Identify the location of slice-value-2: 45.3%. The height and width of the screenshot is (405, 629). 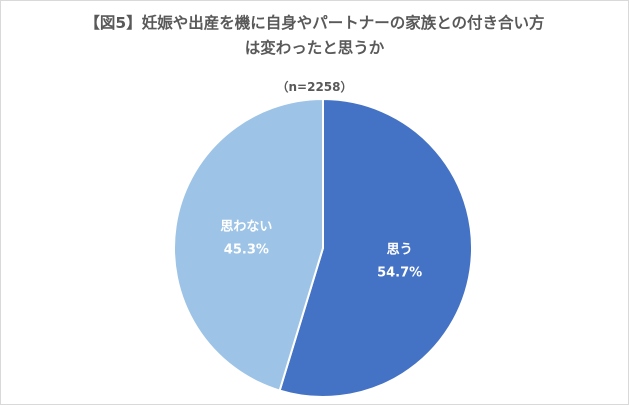
(246, 250).